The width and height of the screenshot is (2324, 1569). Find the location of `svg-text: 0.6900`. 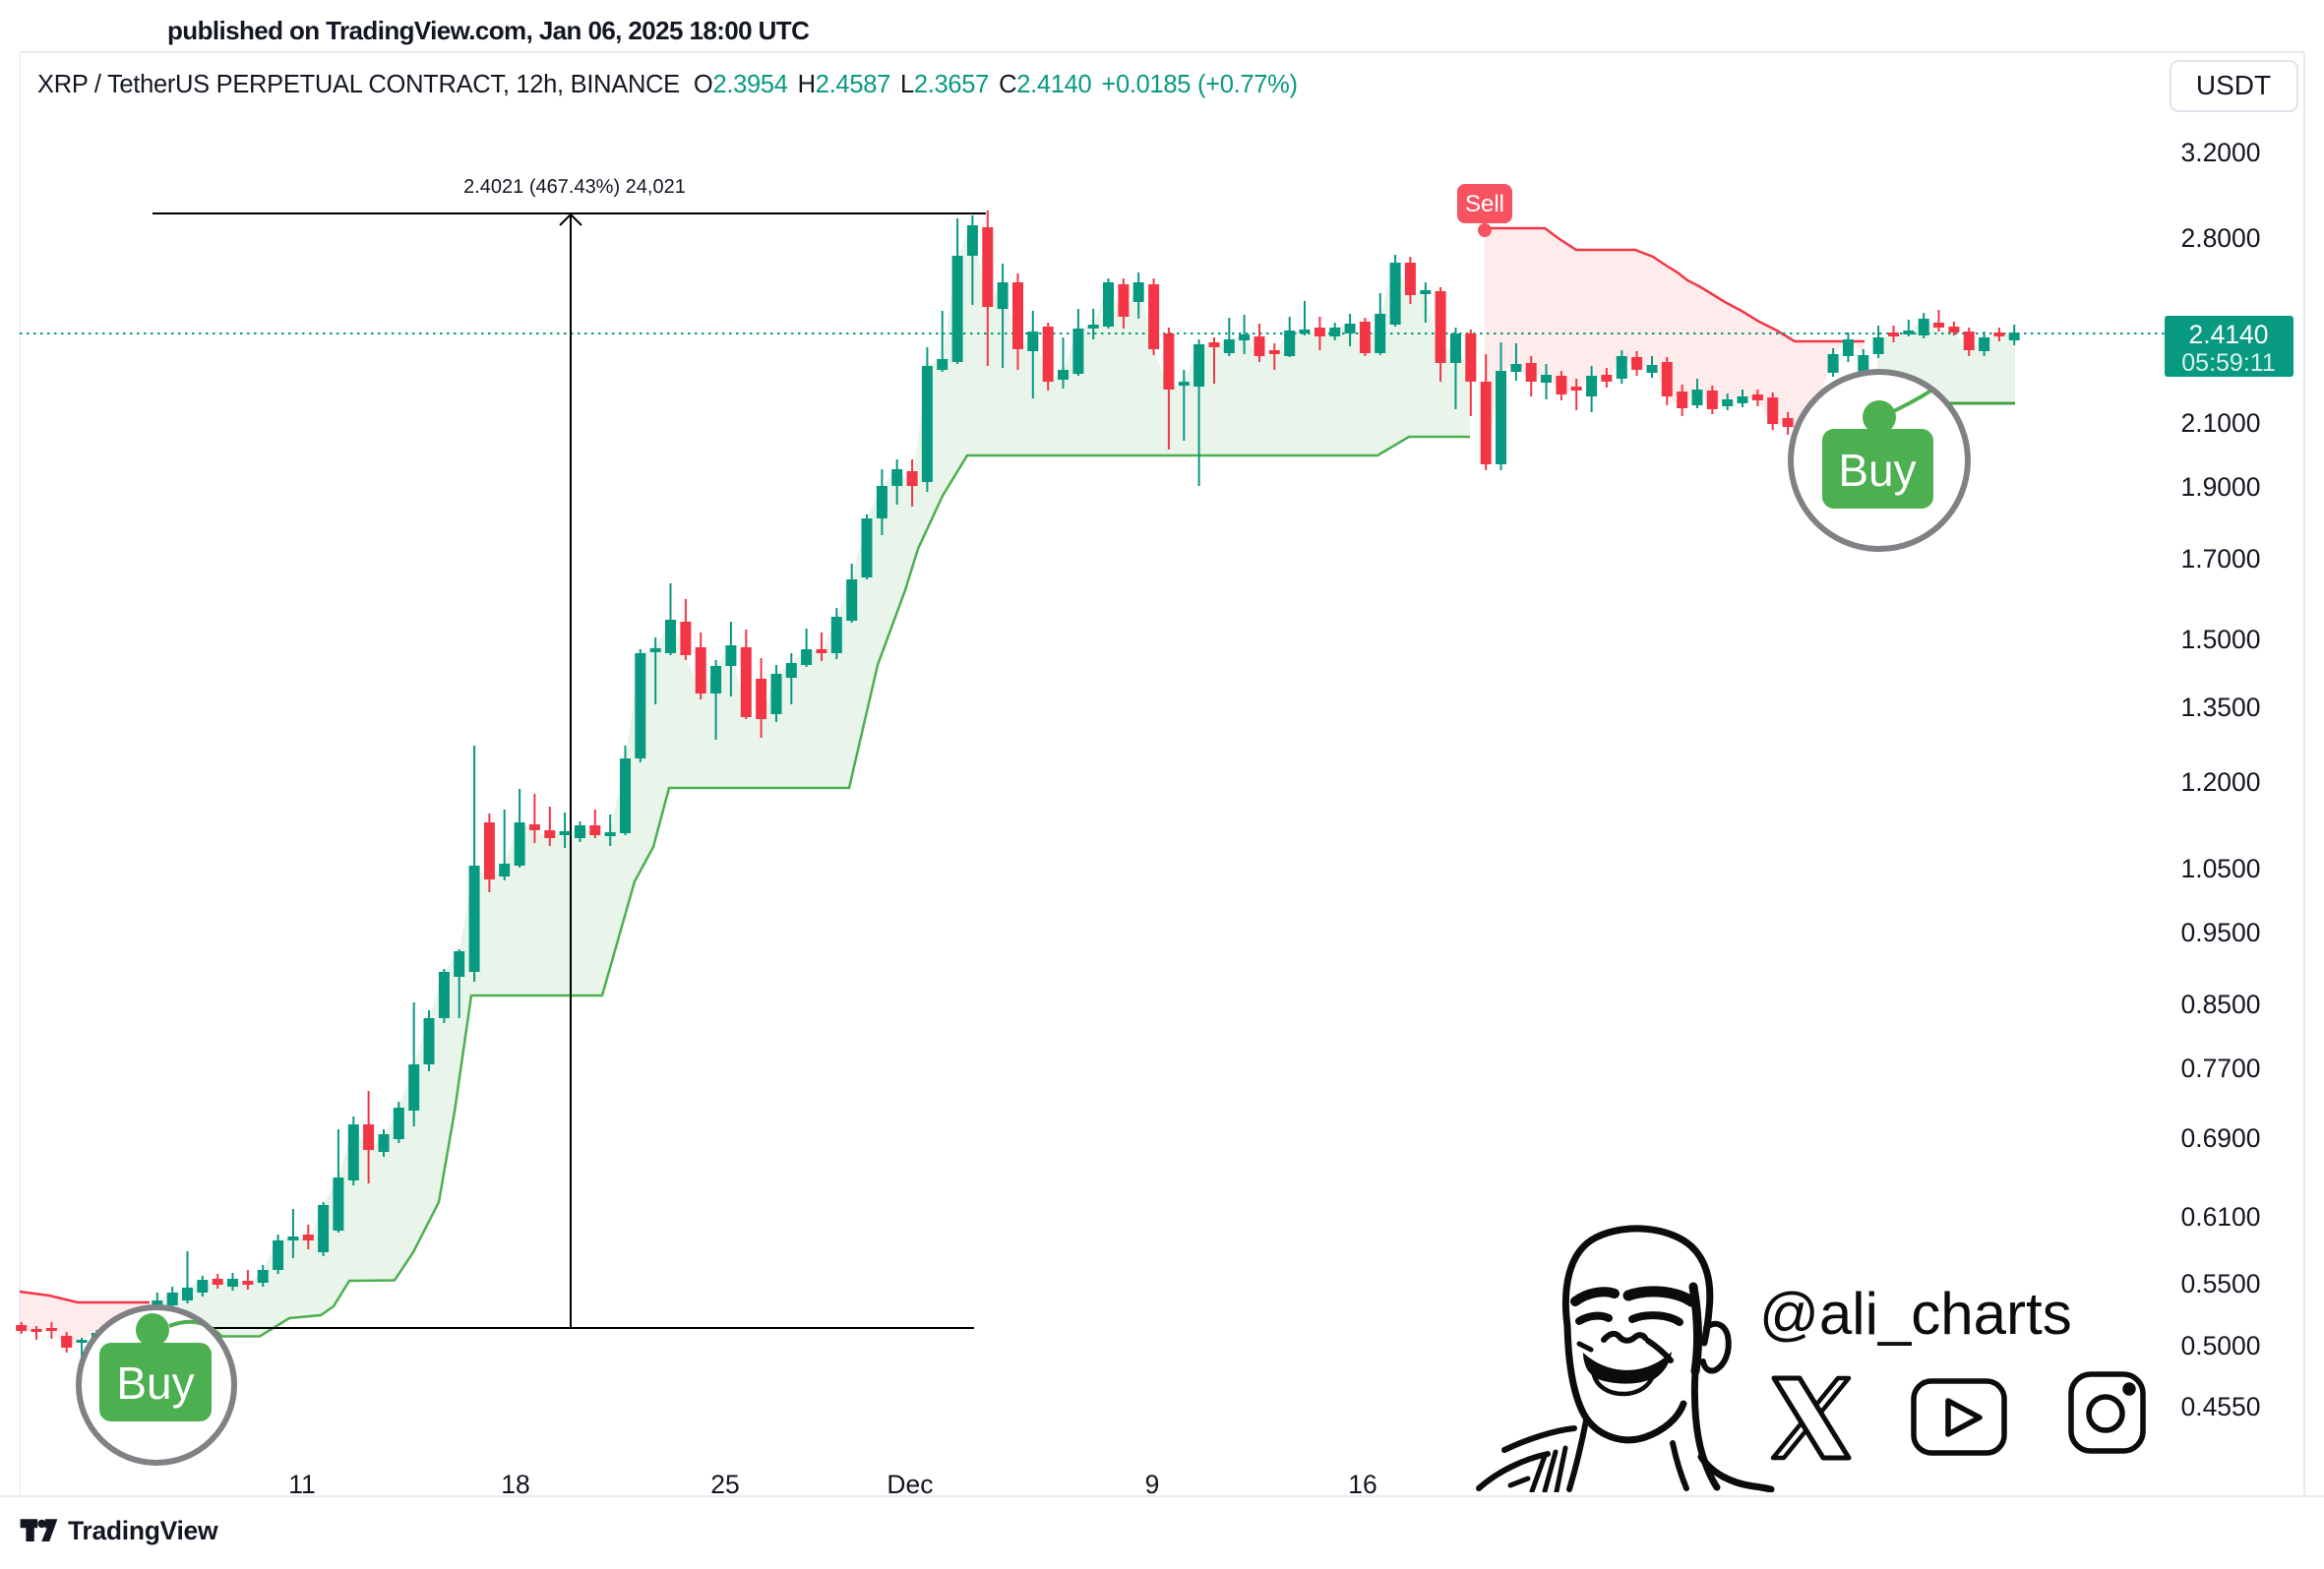

svg-text: 0.6900 is located at coordinates (2220, 1138).